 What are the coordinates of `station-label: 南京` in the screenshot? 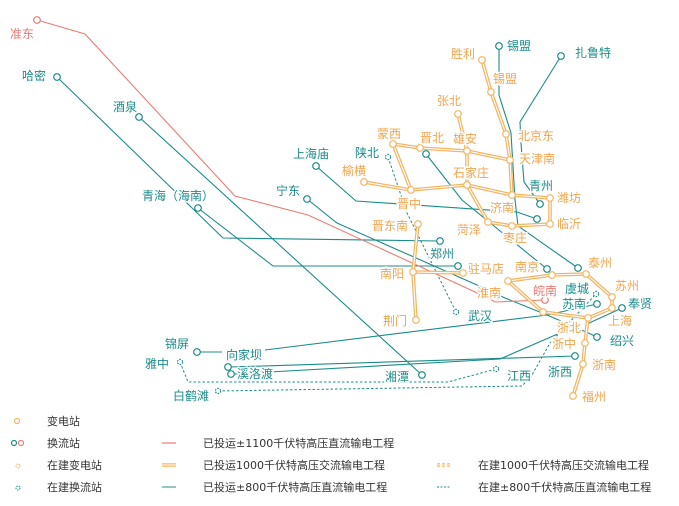 It's located at (527, 266).